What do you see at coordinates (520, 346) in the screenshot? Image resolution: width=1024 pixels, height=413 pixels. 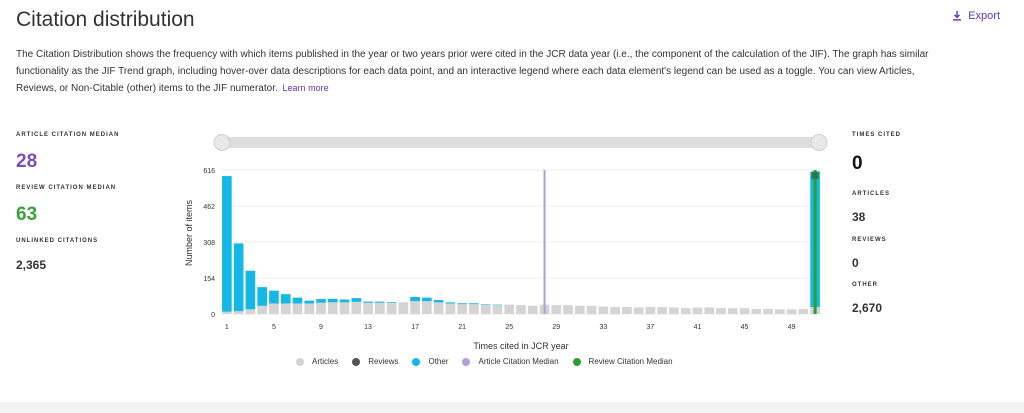 I see `x-axis-label: Times cited in JCR year` at bounding box center [520, 346].